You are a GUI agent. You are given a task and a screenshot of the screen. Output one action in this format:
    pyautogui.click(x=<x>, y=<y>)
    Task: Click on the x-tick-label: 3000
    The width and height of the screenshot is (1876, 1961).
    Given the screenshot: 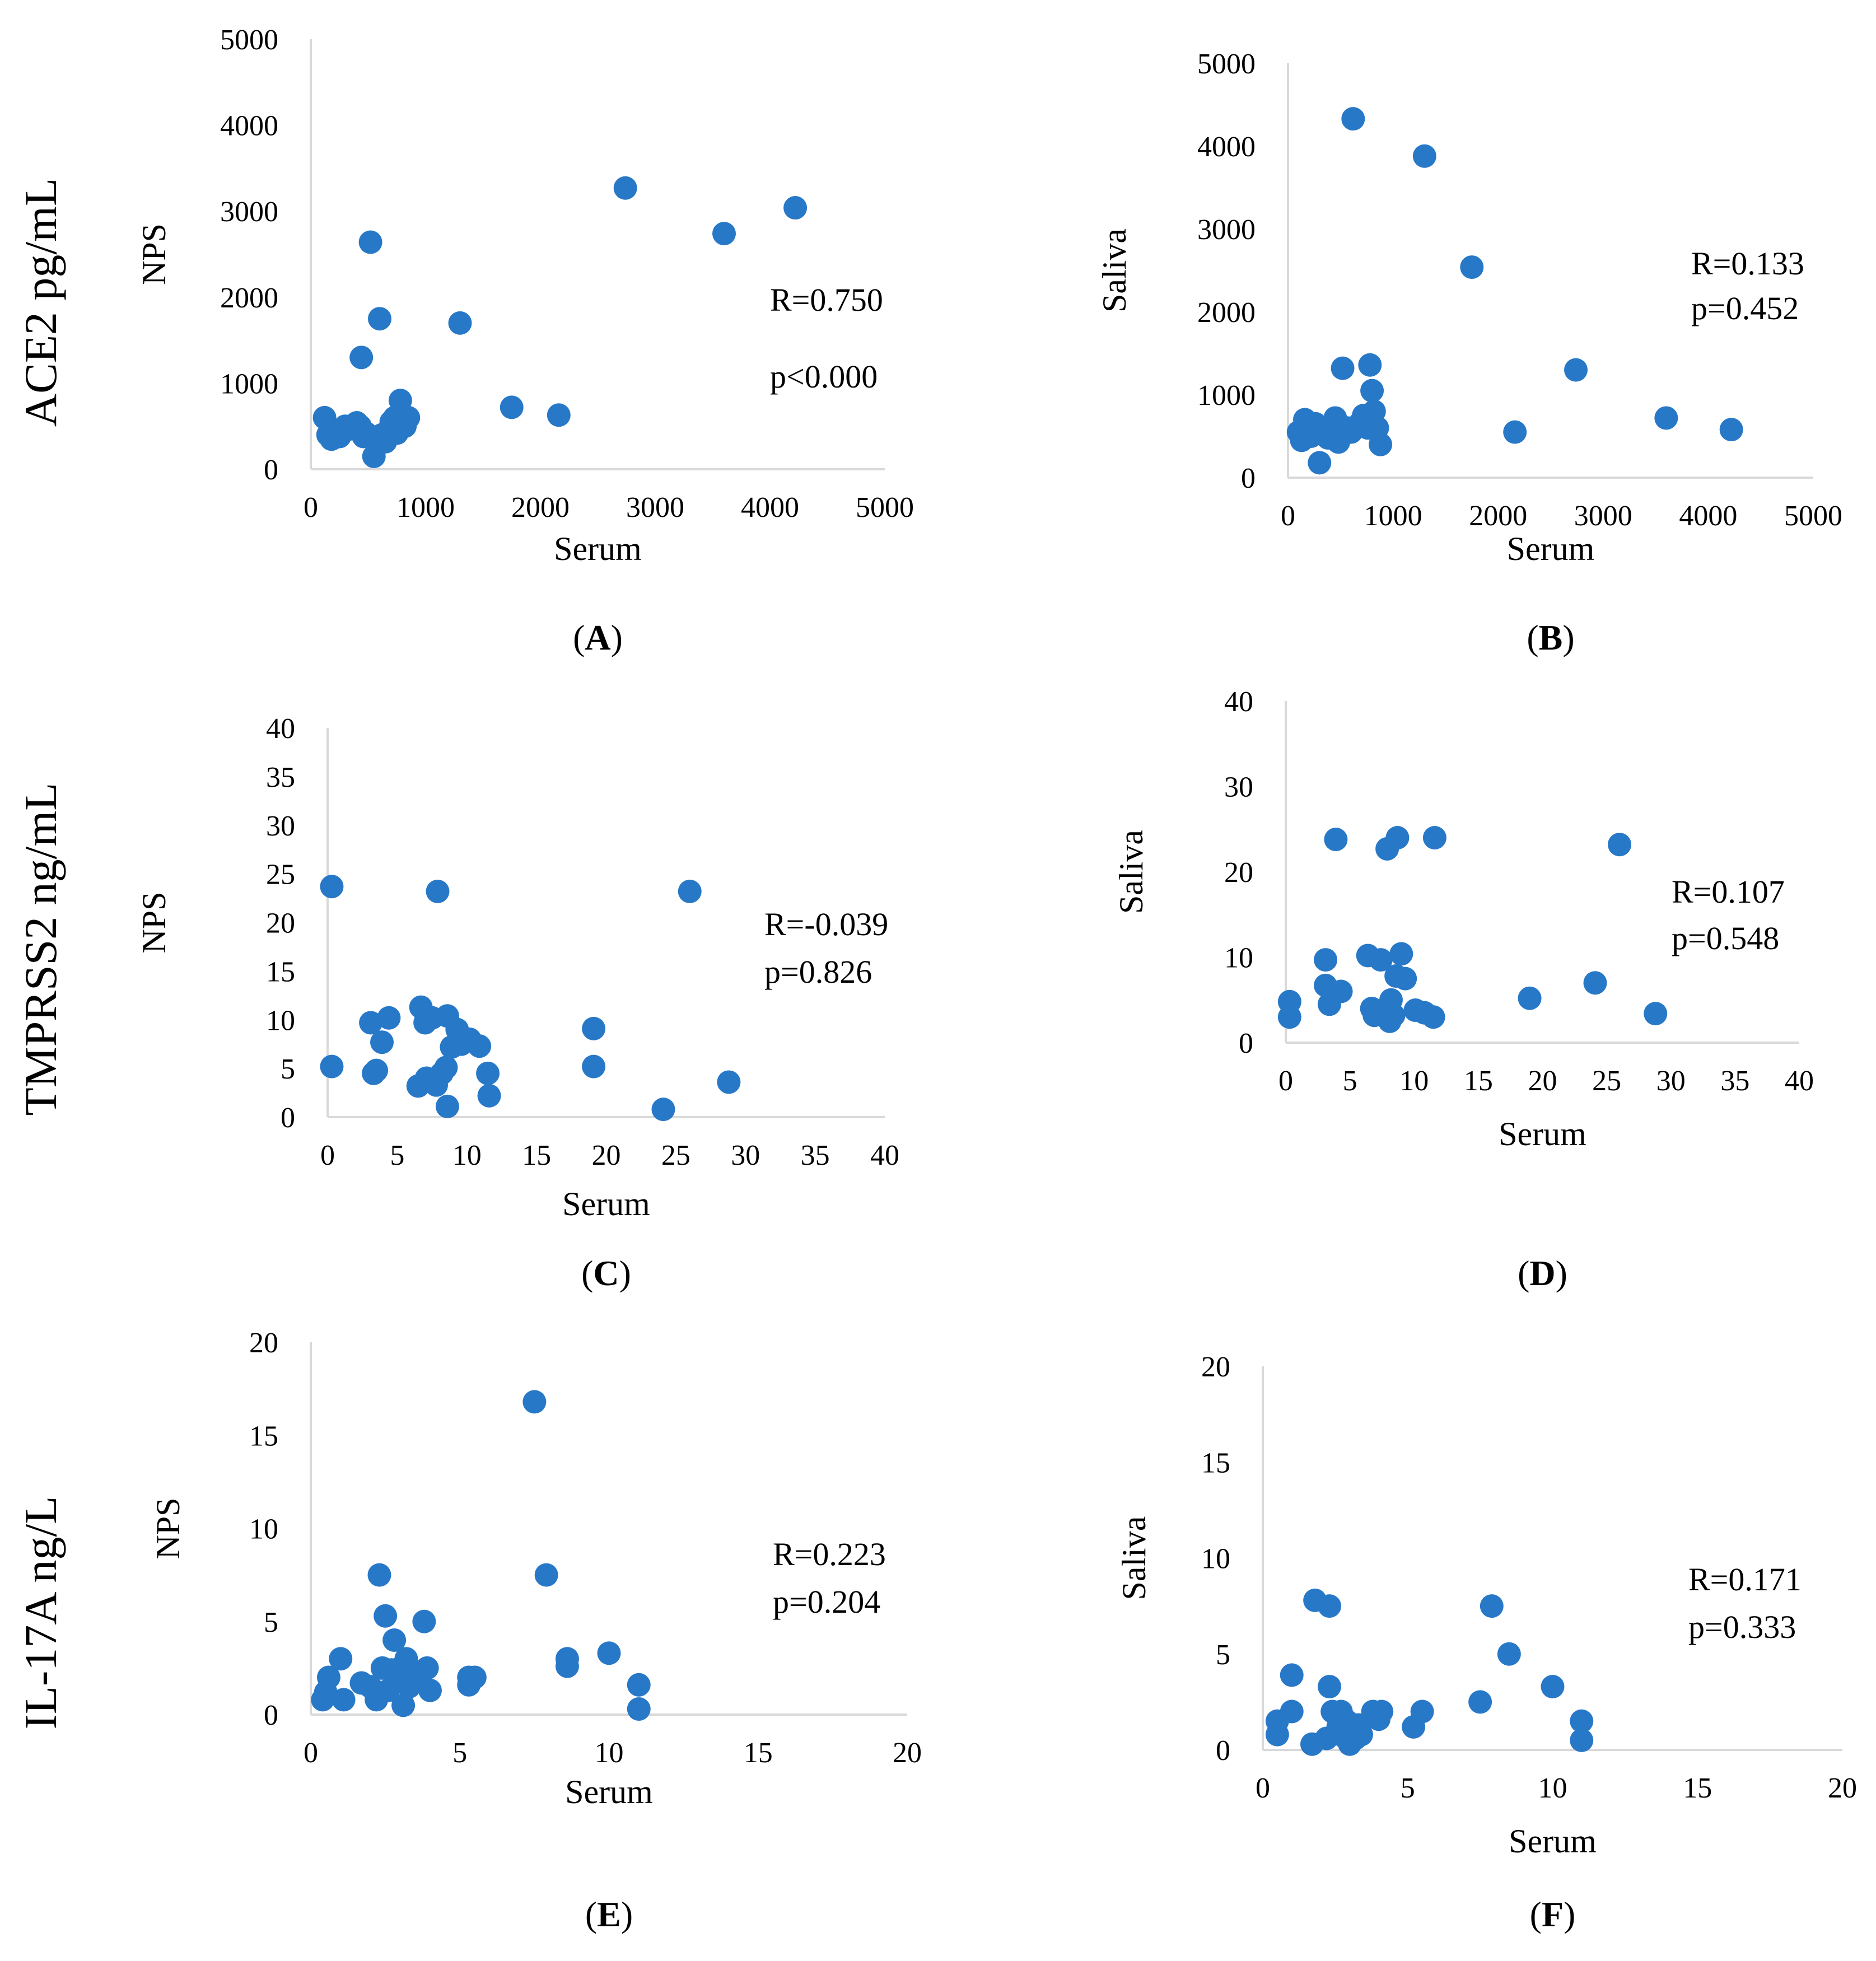 What is the action you would take?
    pyautogui.click(x=655, y=508)
    